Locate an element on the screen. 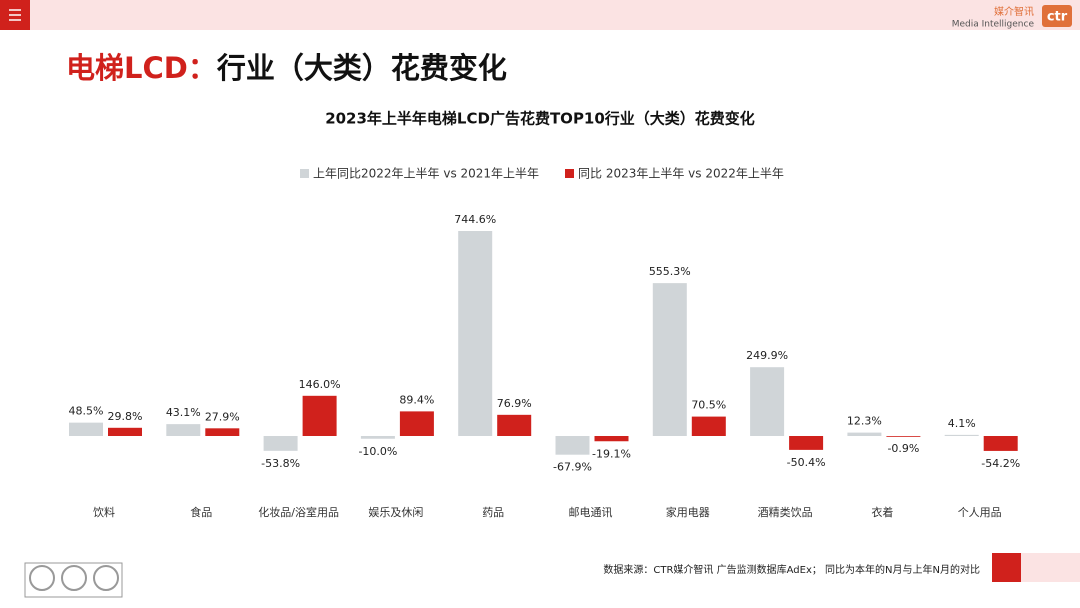 The image size is (1080, 608). value-label: 89.4% is located at coordinates (416, 399).